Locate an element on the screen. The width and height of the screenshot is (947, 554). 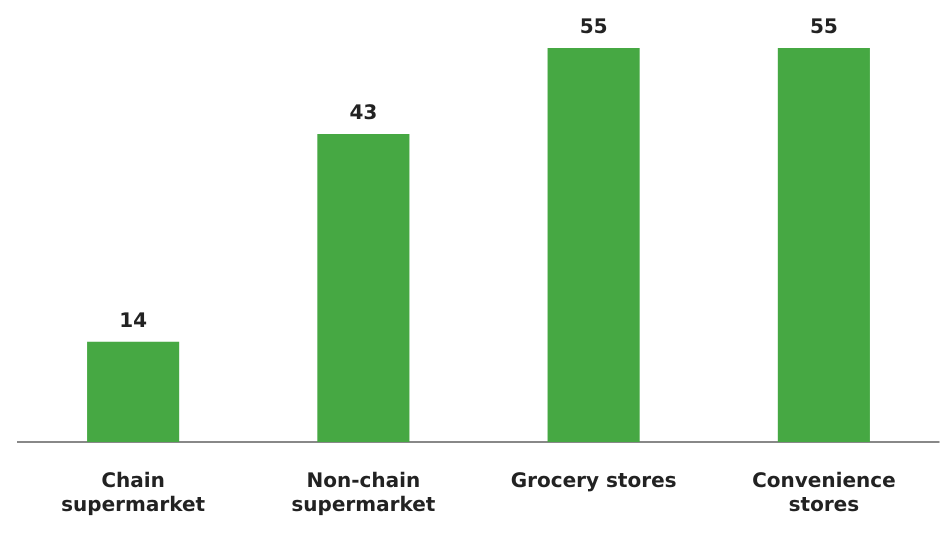
x-tick-label: Grocery stores is located at coordinates (593, 480).